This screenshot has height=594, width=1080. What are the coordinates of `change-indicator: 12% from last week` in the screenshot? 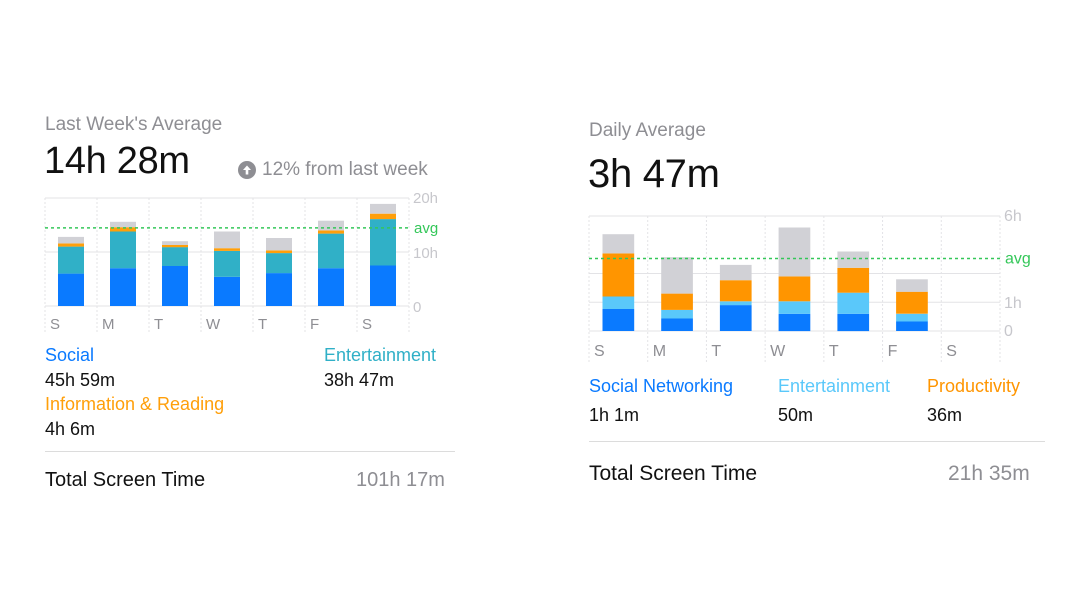 It's located at (333, 170).